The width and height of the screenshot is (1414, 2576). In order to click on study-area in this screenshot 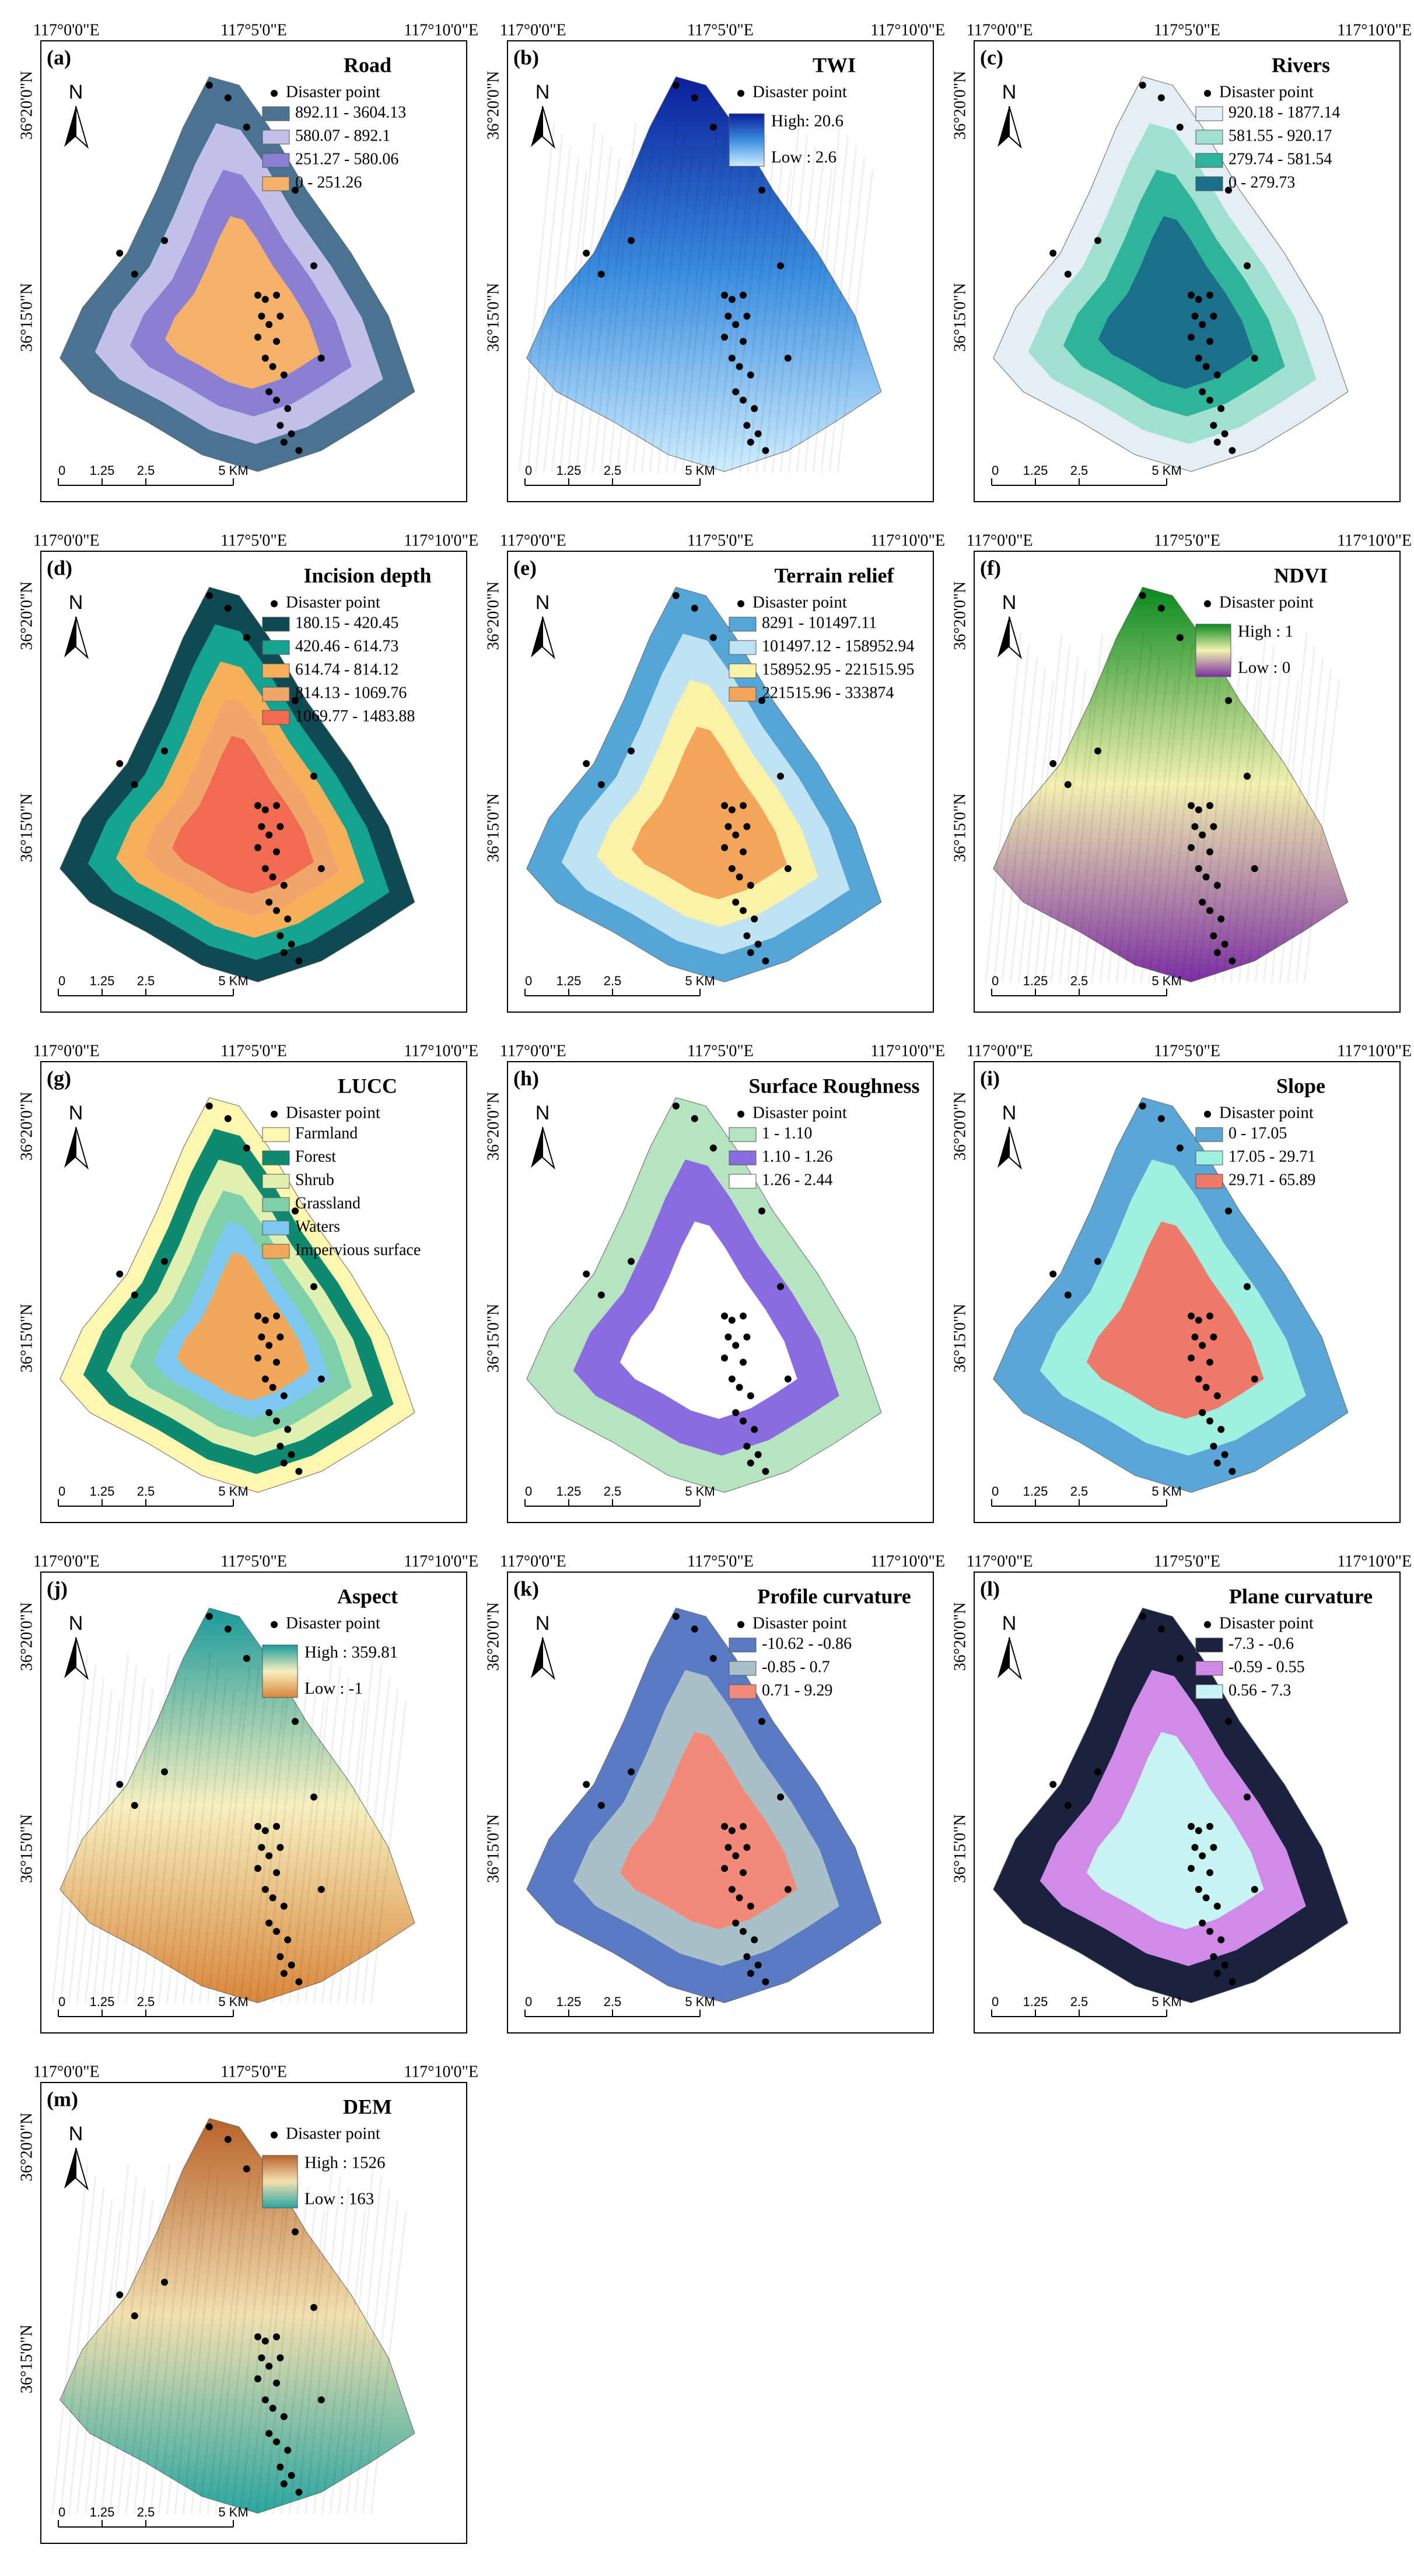, I will do `click(1171, 785)`.